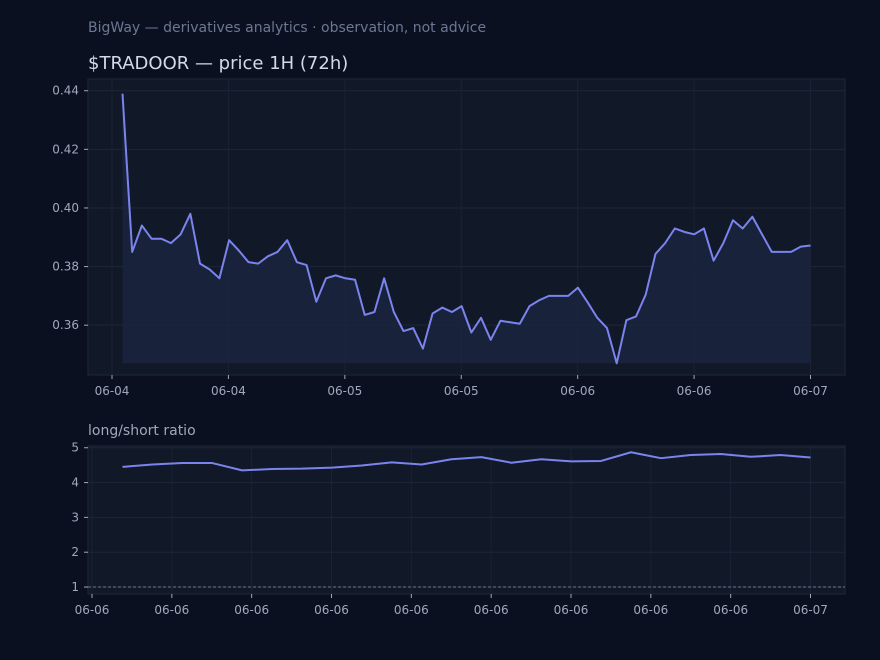  What do you see at coordinates (112, 391) in the screenshot?
I see `x-tick-label: 06-04` at bounding box center [112, 391].